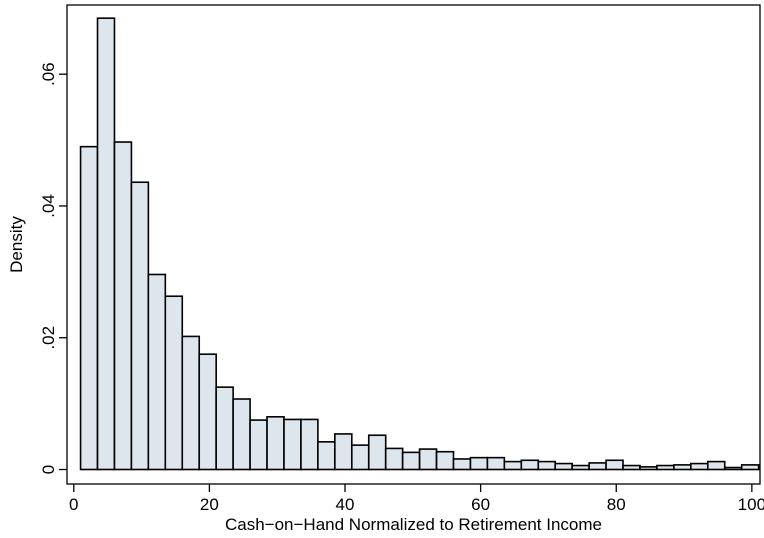 This screenshot has width=764, height=538. I want to click on y-tick-label: .02, so click(48, 338).